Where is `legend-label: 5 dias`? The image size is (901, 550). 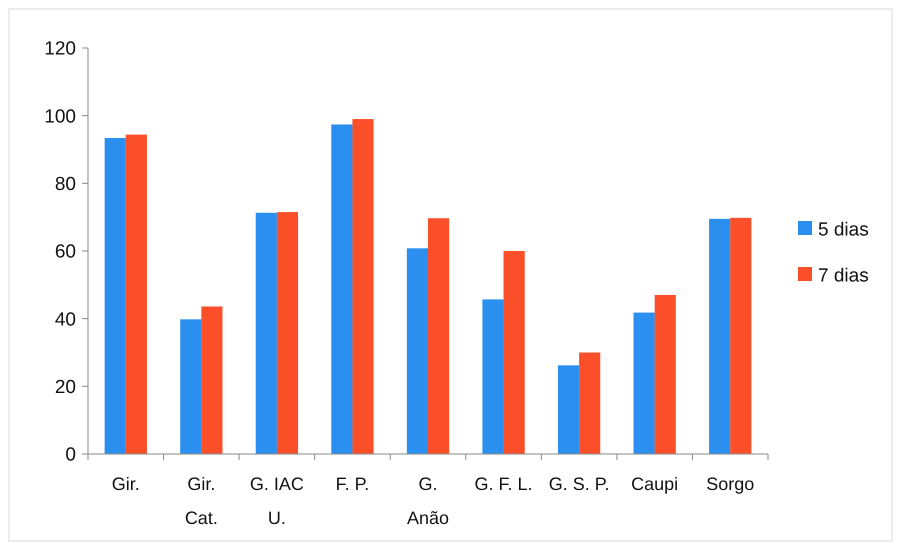
legend-label: 5 dias is located at coordinates (843, 230).